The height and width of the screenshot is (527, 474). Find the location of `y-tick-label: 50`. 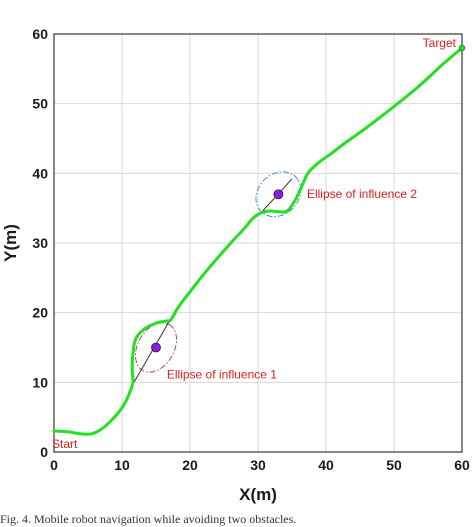

y-tick-label: 50 is located at coordinates (40, 104).